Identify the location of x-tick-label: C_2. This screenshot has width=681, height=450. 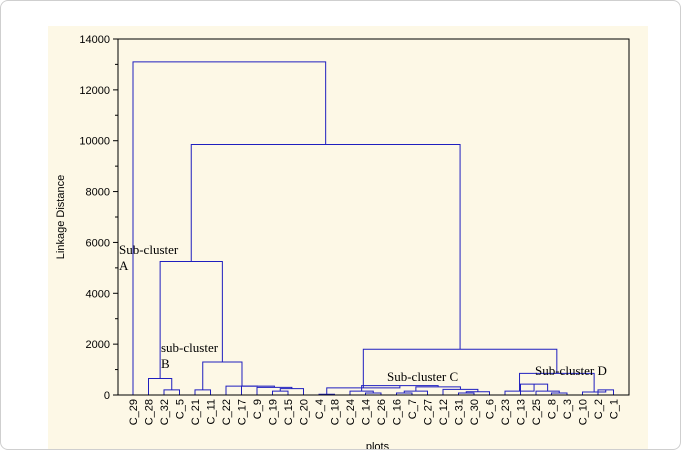
(599, 409).